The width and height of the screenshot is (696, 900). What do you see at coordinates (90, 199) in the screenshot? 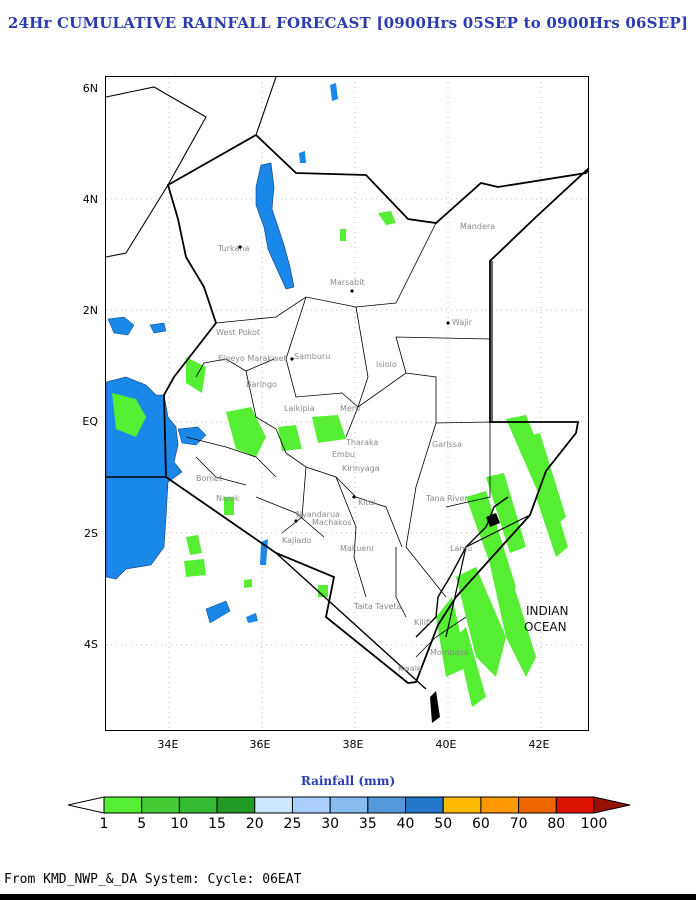
I see `lat-tick-4n: 4N` at bounding box center [90, 199].